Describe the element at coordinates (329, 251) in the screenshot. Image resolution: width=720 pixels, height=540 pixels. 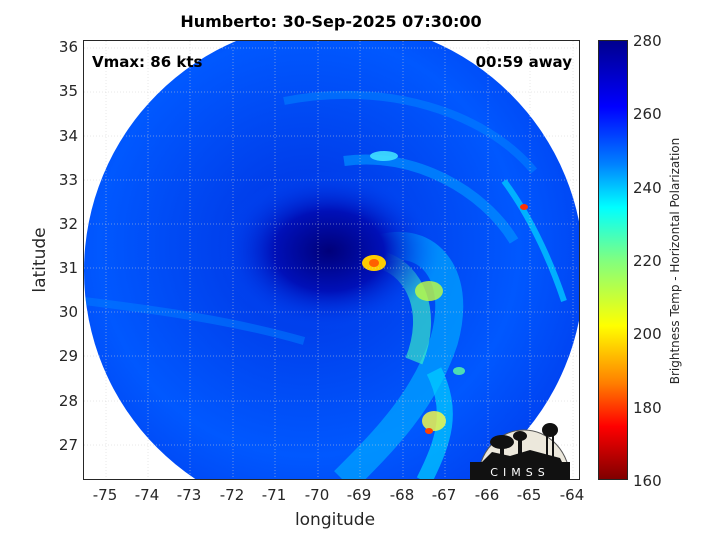
I see `storm-center` at that location.